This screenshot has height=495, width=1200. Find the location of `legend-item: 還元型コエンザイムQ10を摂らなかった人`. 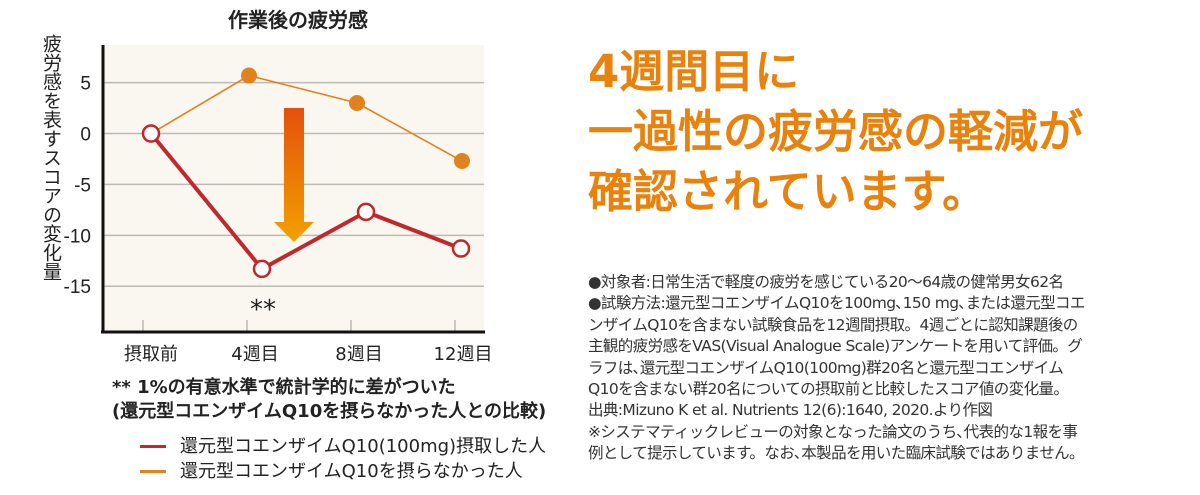

legend-item: 還元型コエンザイムQ10を摂らなかった人 is located at coordinates (343, 471).